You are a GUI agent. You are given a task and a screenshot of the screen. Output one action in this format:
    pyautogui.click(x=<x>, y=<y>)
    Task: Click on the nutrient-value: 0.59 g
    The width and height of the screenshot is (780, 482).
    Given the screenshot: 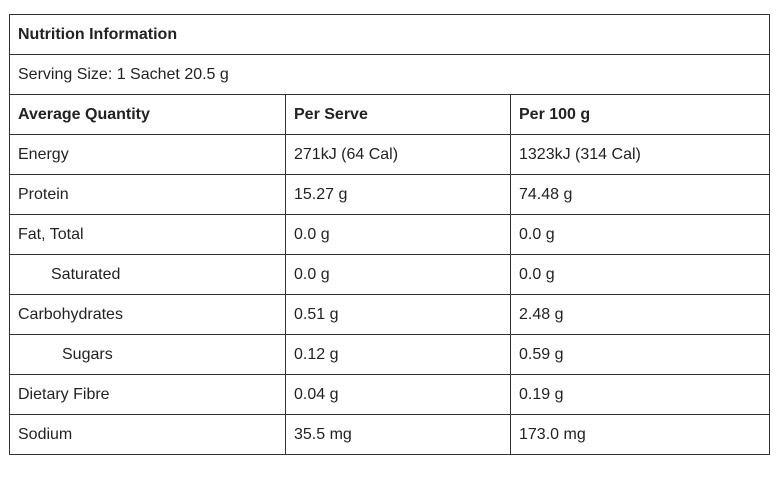 What is the action you would take?
    pyautogui.click(x=640, y=354)
    